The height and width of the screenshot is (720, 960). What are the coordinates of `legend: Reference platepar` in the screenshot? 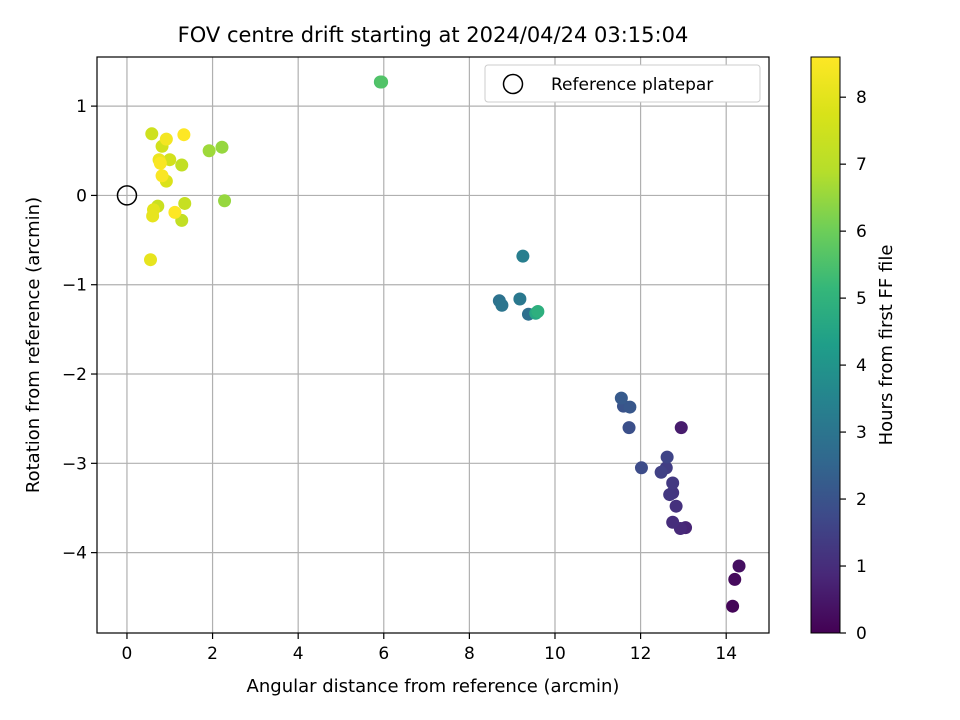 It's located at (622, 83).